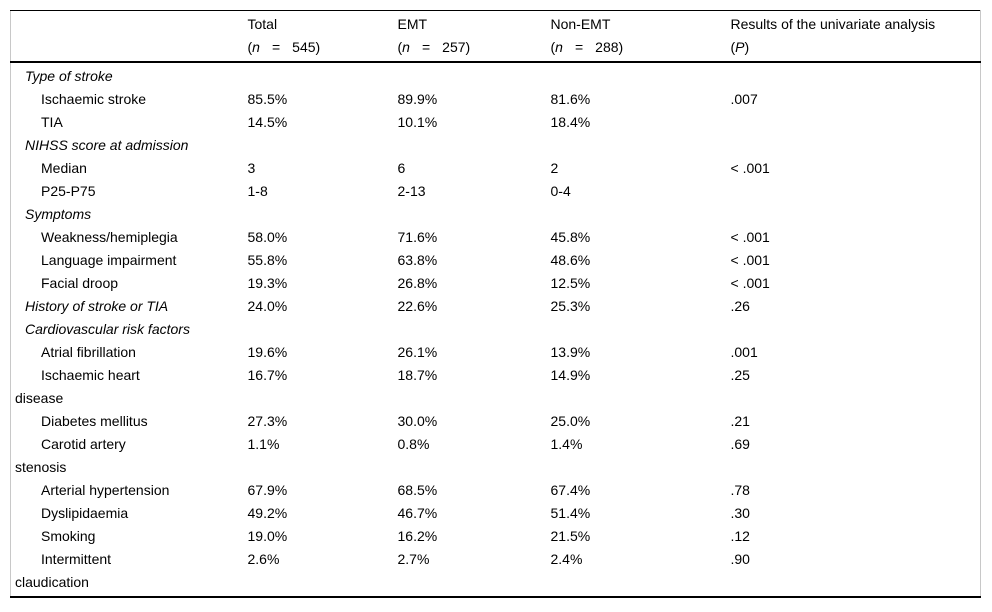 This screenshot has width=992, height=612. Describe the element at coordinates (417, 513) in the screenshot. I see `emt-value: 46.7%` at that location.